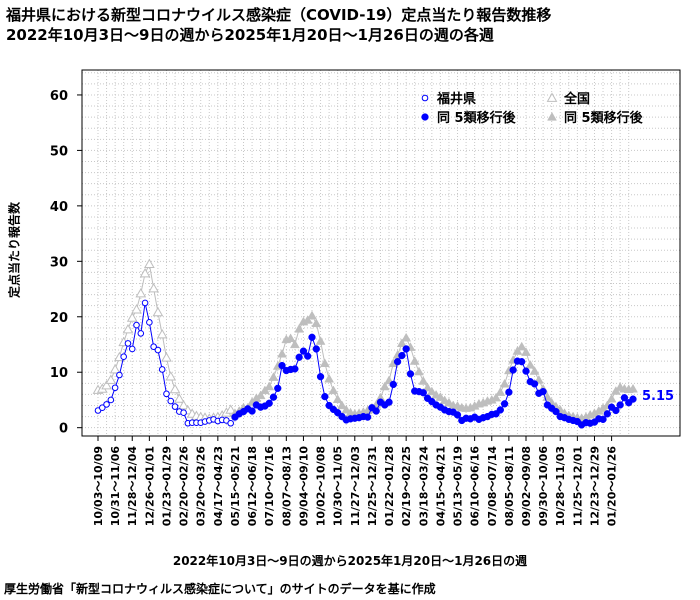 The image size is (700, 600). Describe the element at coordinates (576, 99) in the screenshot. I see `legend-label: 全国` at that location.